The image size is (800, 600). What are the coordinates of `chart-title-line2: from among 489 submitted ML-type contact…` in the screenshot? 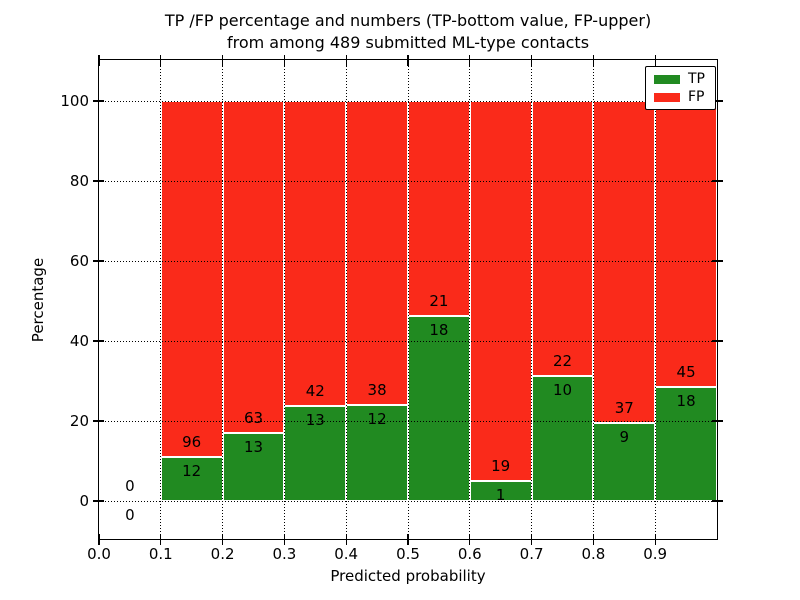 It's located at (408, 42).